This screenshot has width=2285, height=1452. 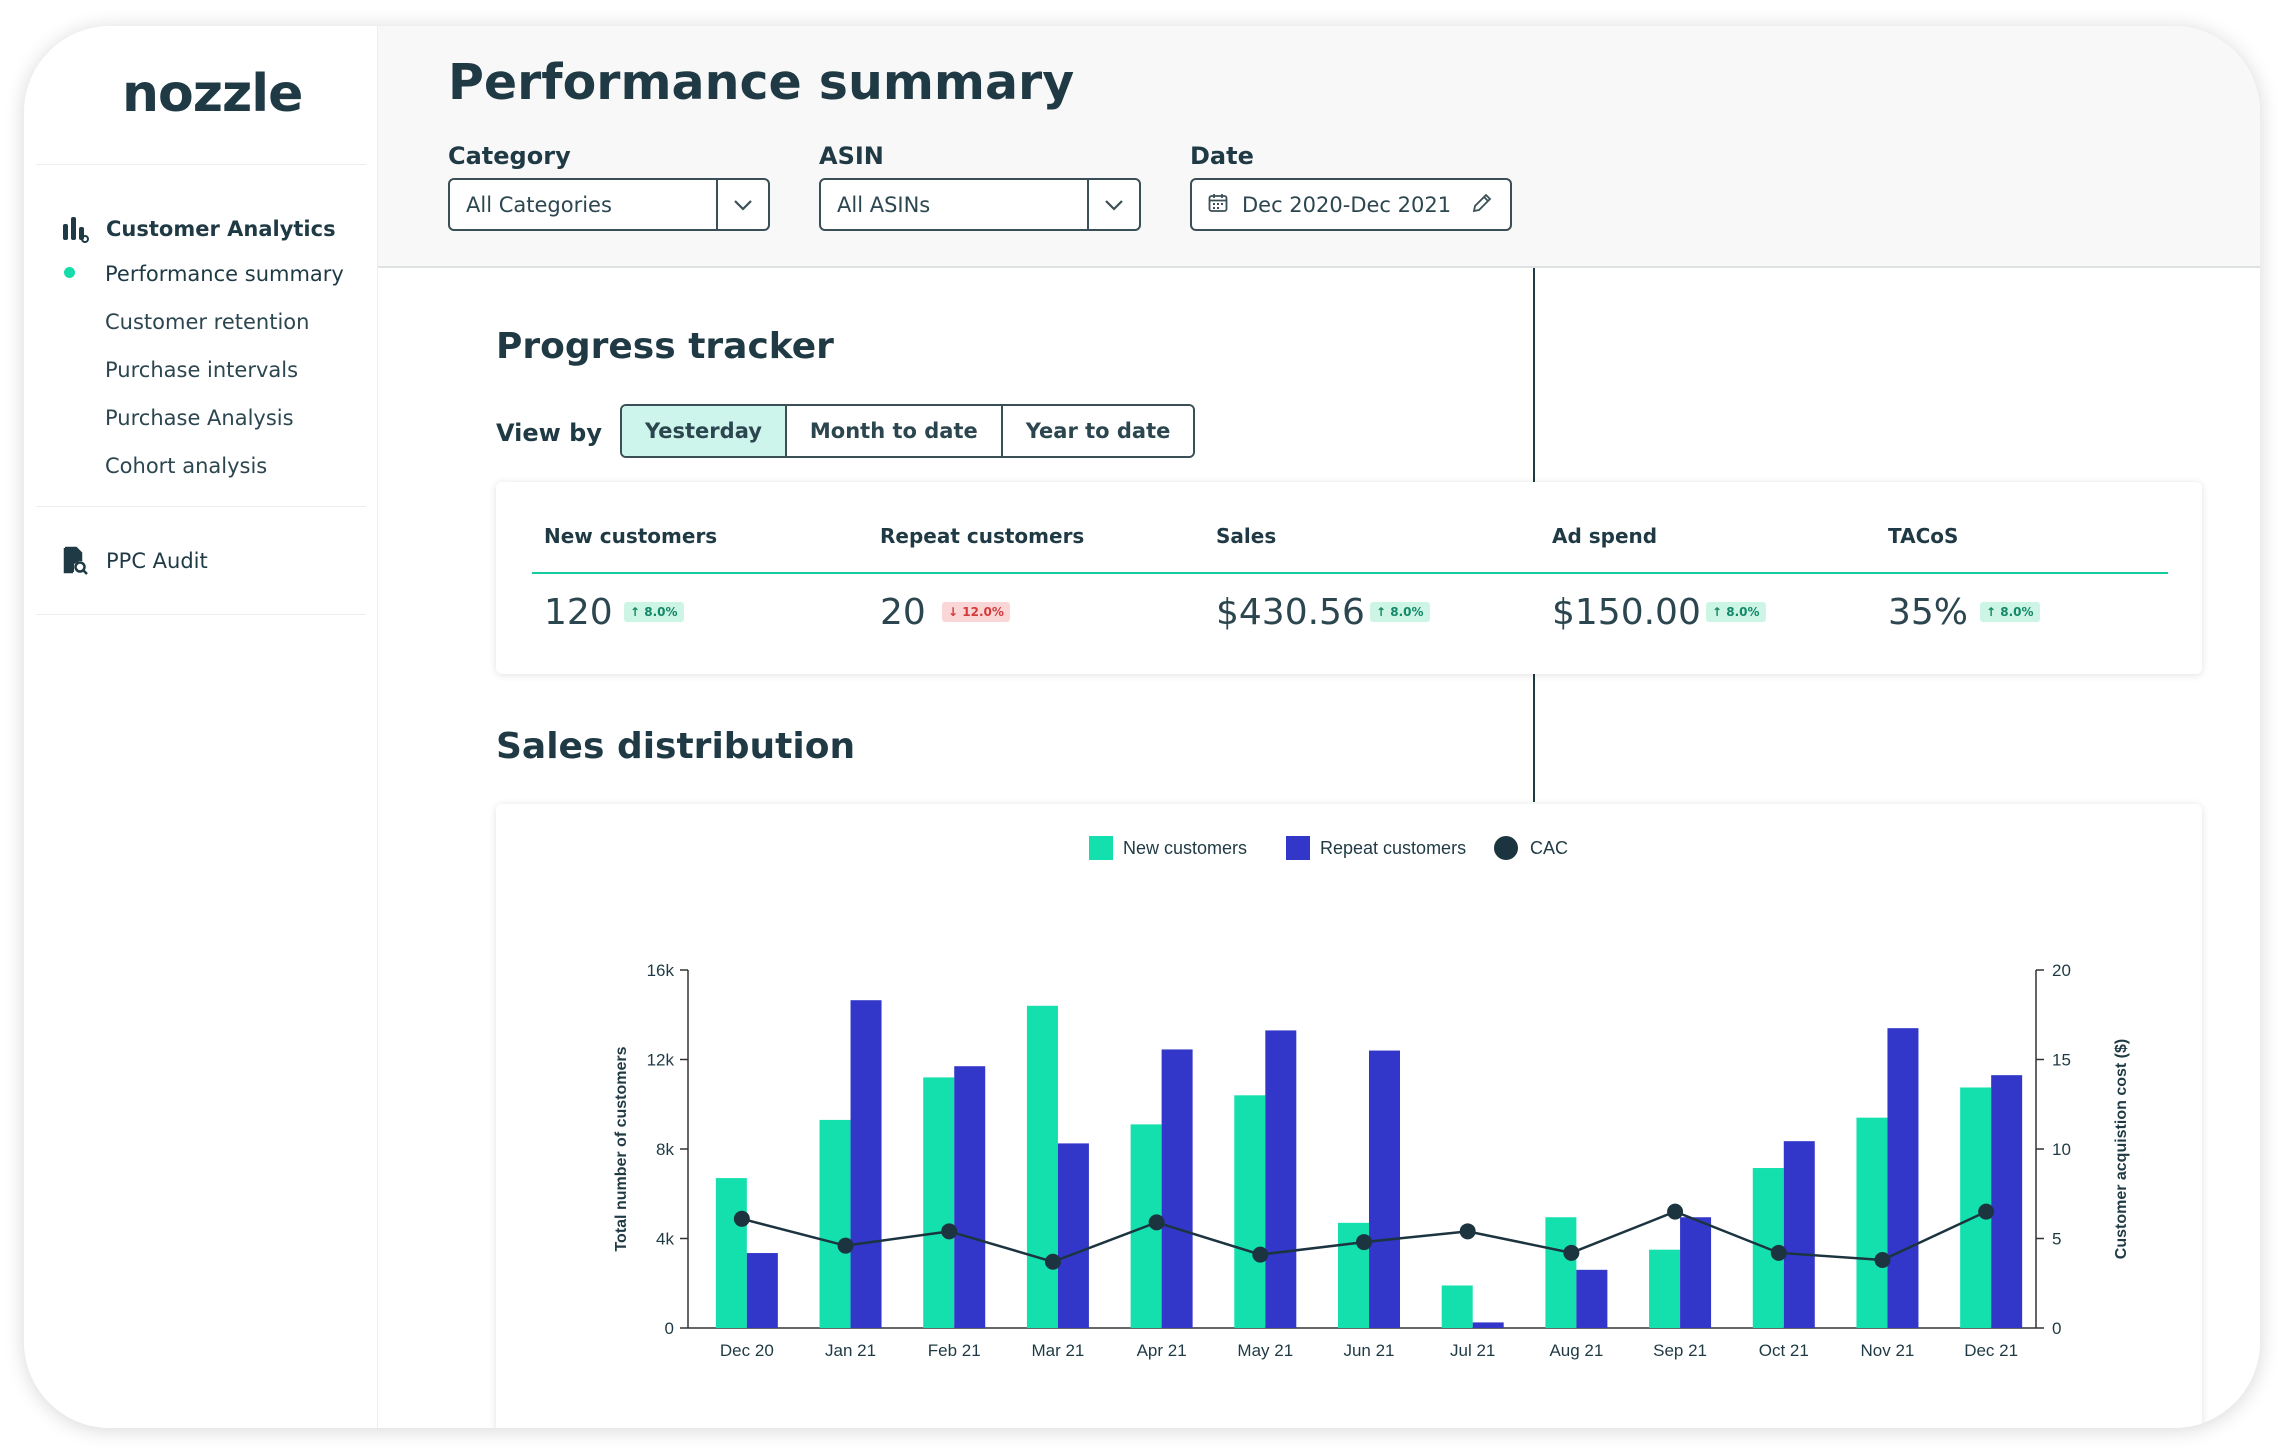 What do you see at coordinates (704, 431) in the screenshot?
I see `view-yesterday-button: Yesterday` at bounding box center [704, 431].